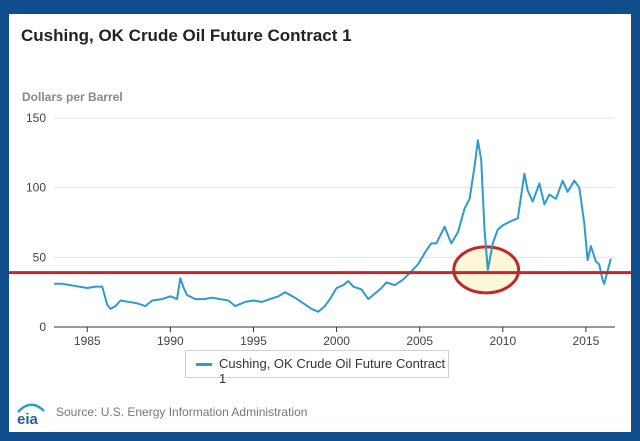  What do you see at coordinates (40, 257) in the screenshot?
I see `y-tick-label: 50` at bounding box center [40, 257].